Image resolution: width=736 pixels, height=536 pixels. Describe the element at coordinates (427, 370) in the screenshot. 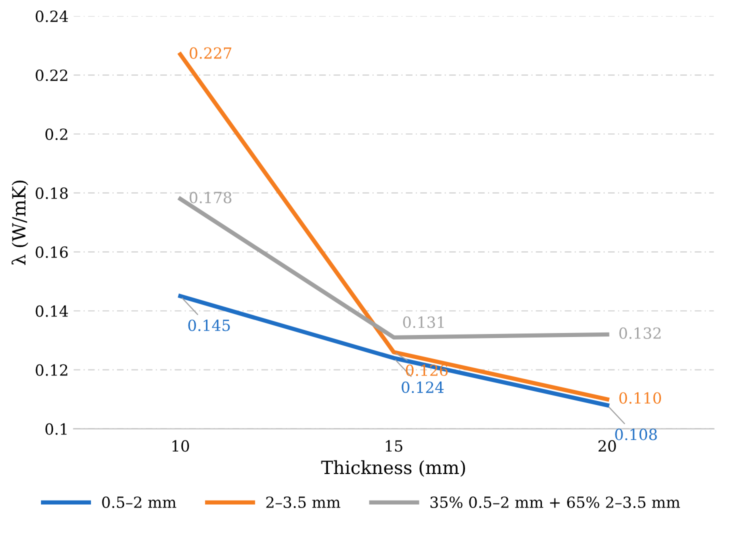

I see `data-label: 0.126` at that location.